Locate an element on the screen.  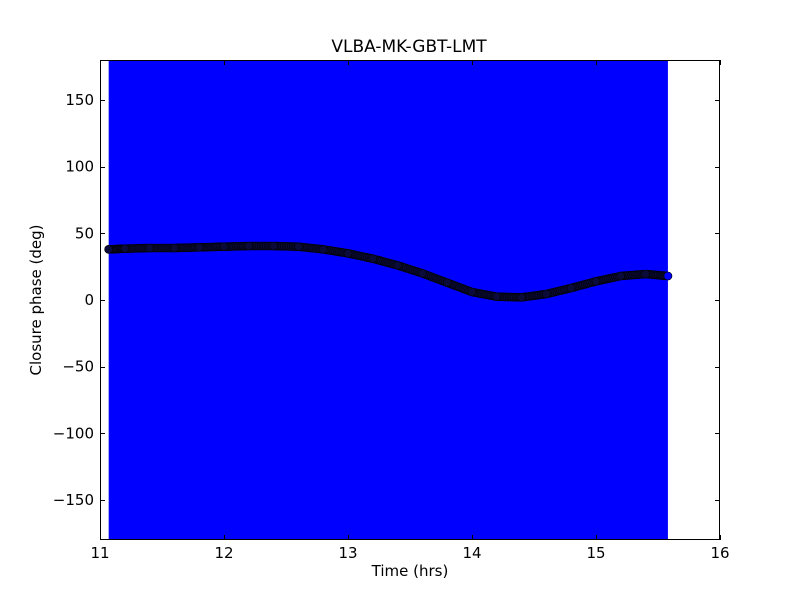
data-point-last is located at coordinates (668, 276).